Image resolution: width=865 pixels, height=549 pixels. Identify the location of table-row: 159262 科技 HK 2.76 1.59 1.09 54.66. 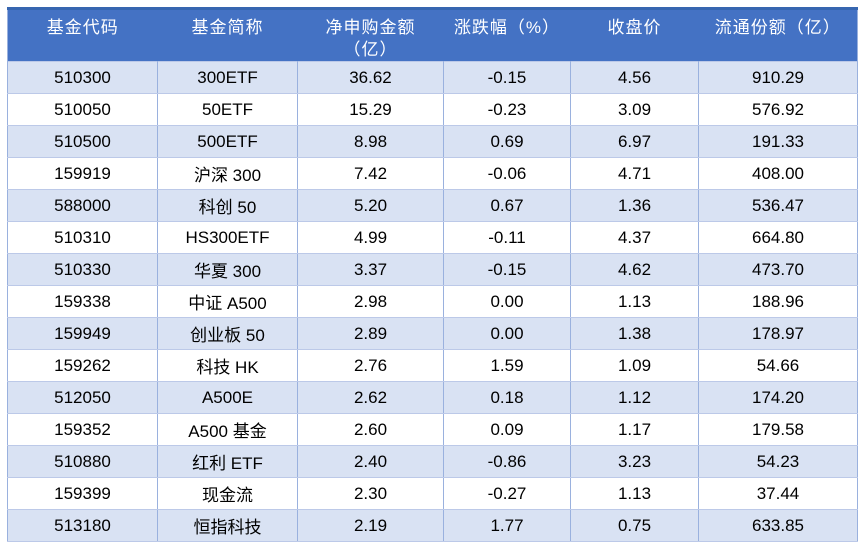
(432, 365).